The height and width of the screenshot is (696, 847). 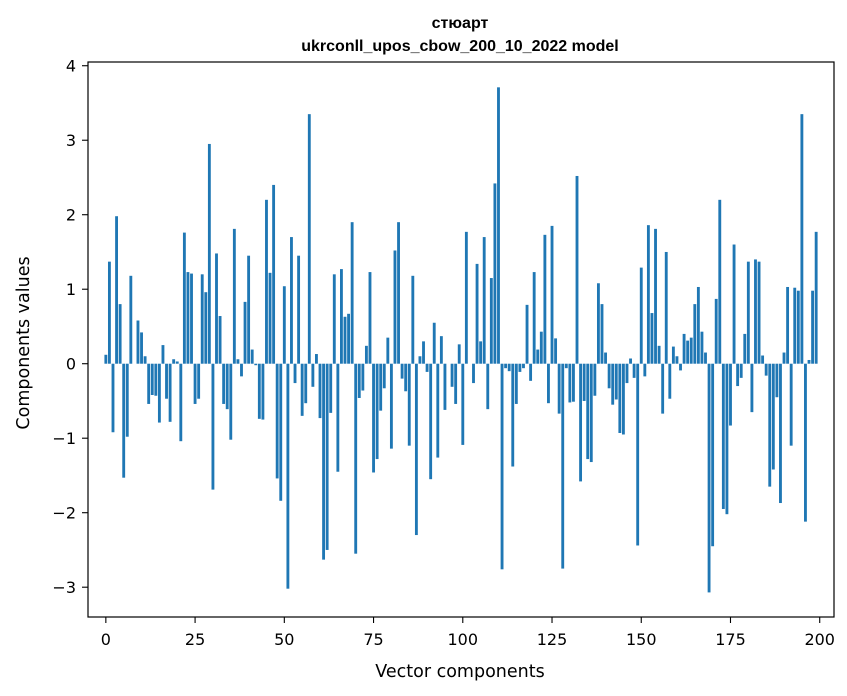 What do you see at coordinates (64, 438) in the screenshot?
I see `y-tick-label: −1` at bounding box center [64, 438].